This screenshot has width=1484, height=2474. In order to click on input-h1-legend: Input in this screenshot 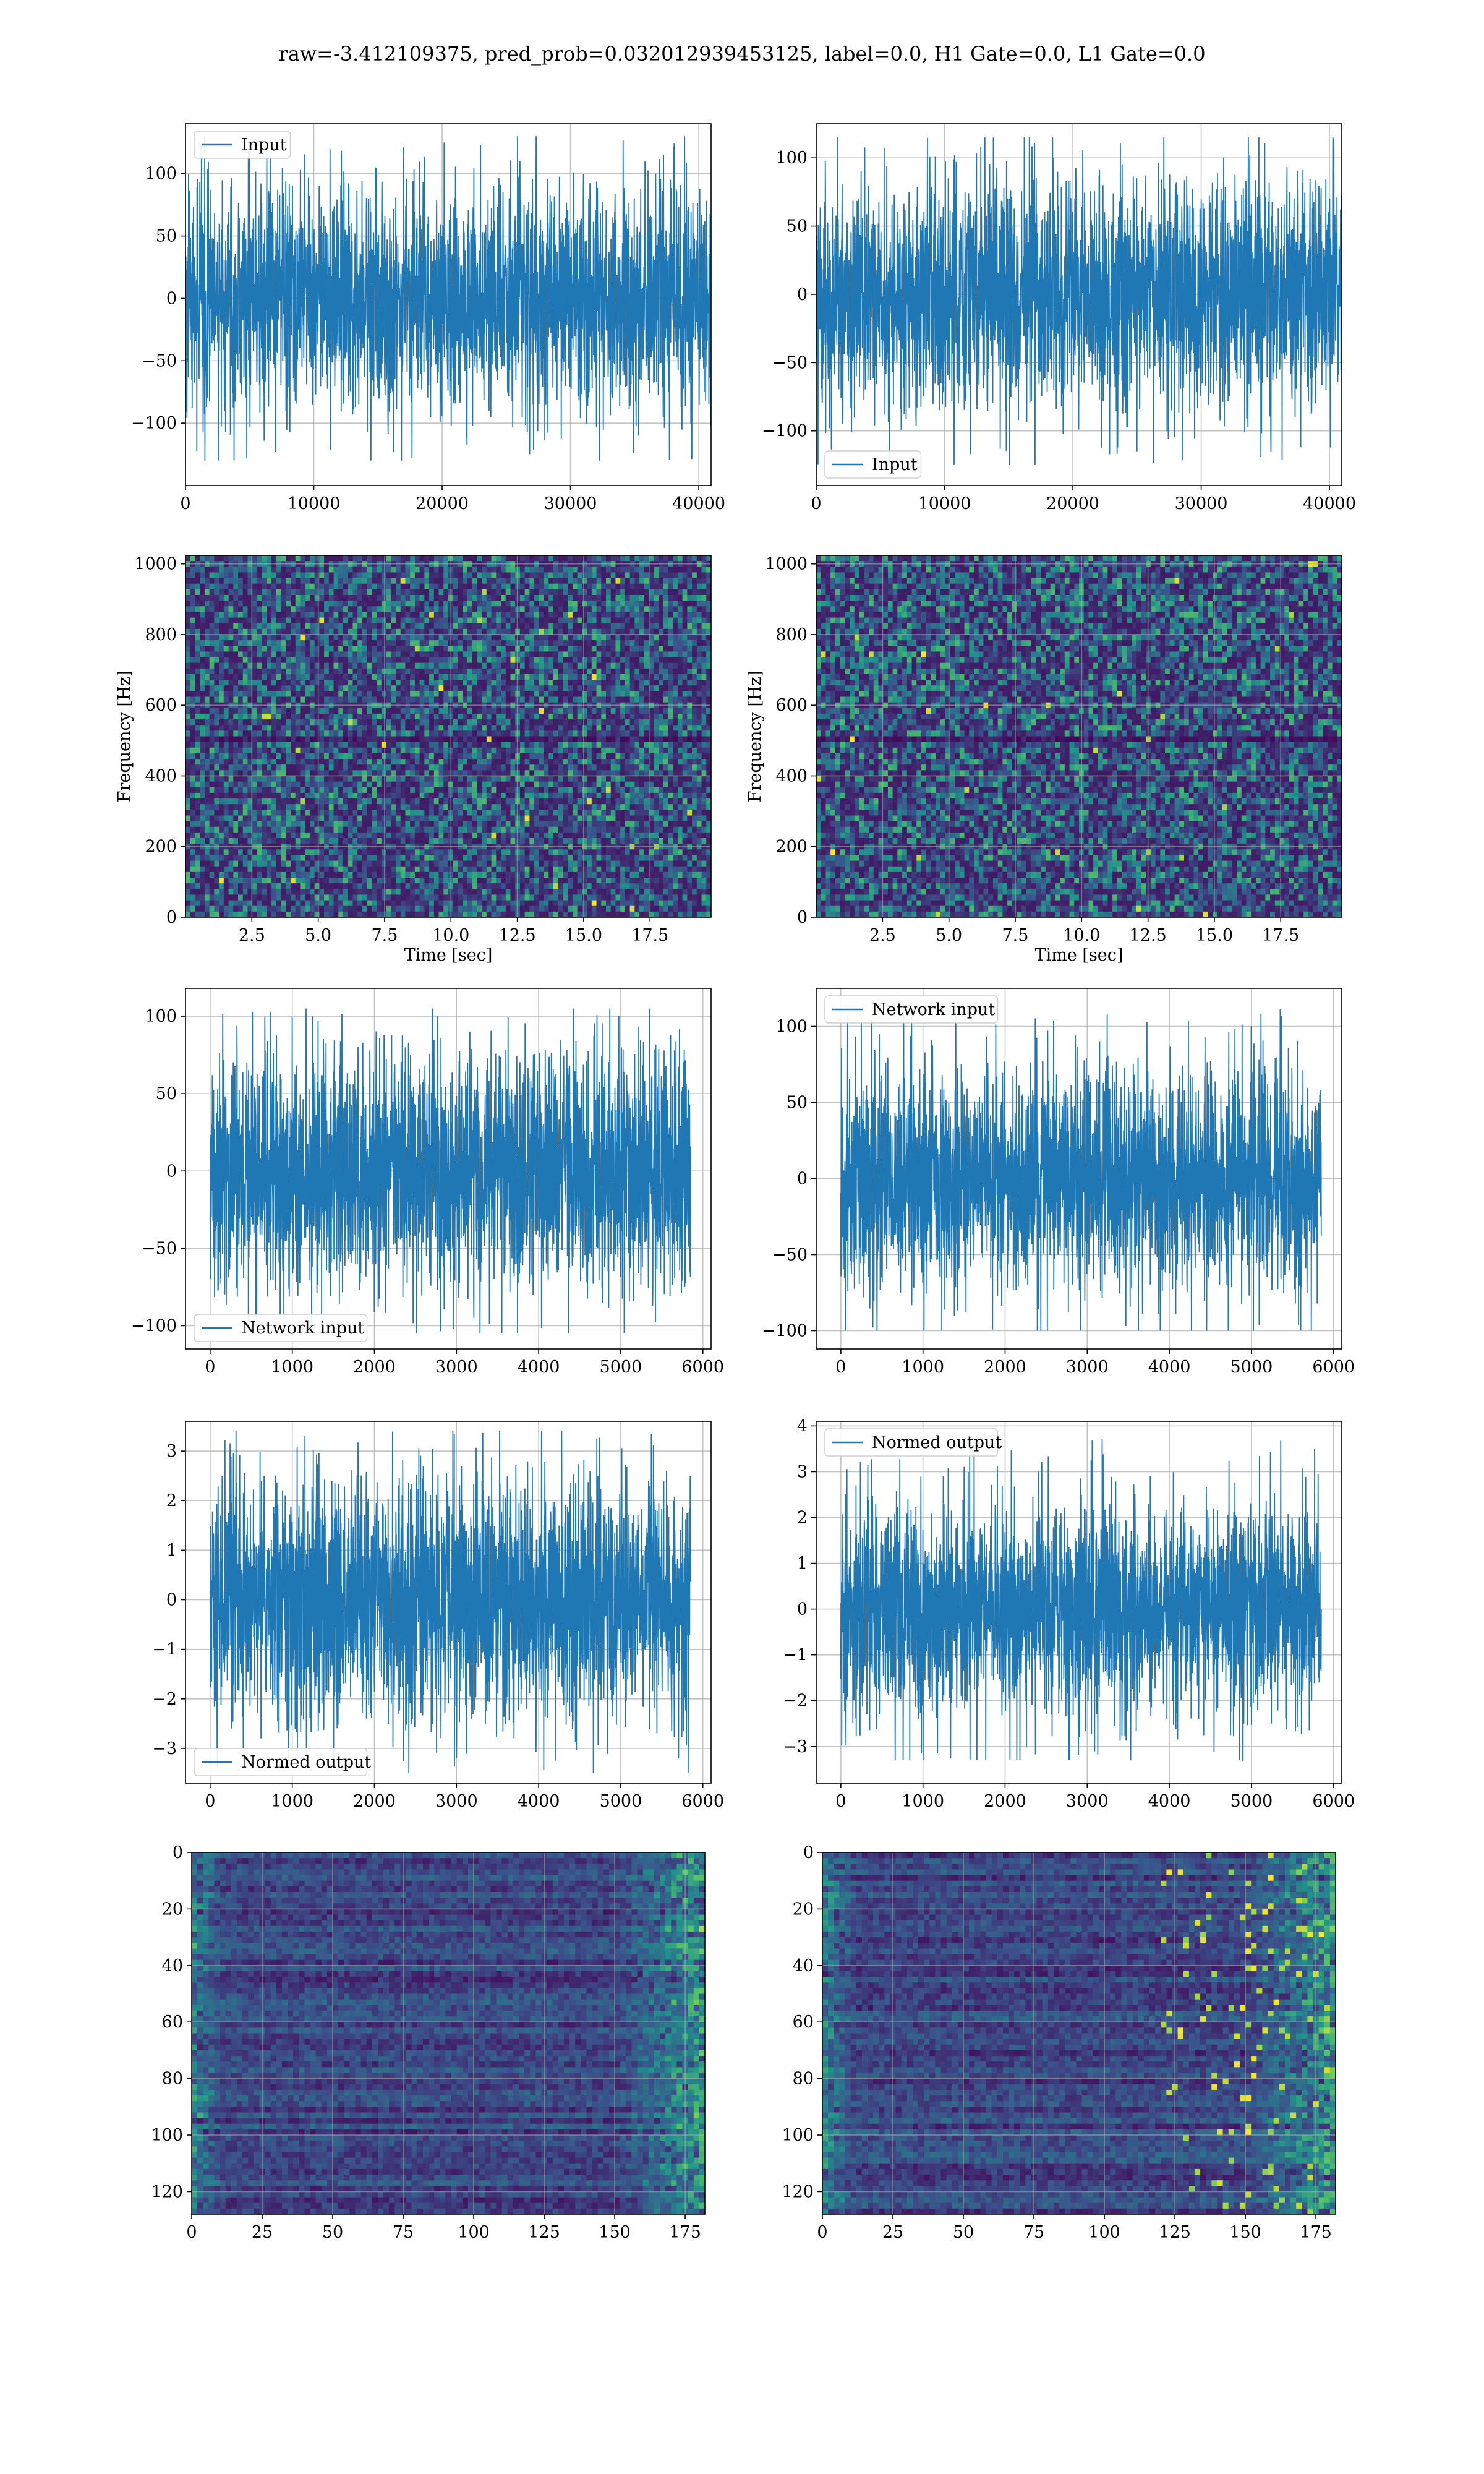, I will do `click(242, 145)`.